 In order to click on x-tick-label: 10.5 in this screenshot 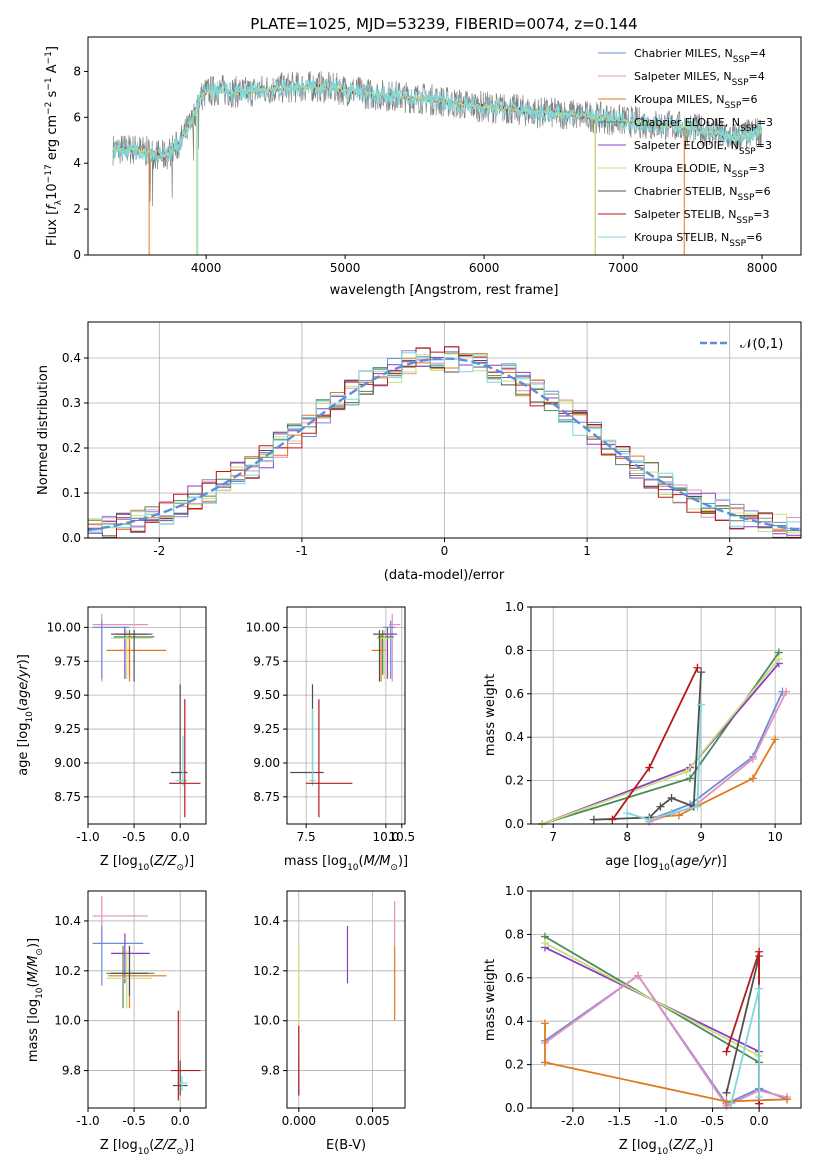, I will do `click(401, 837)`.